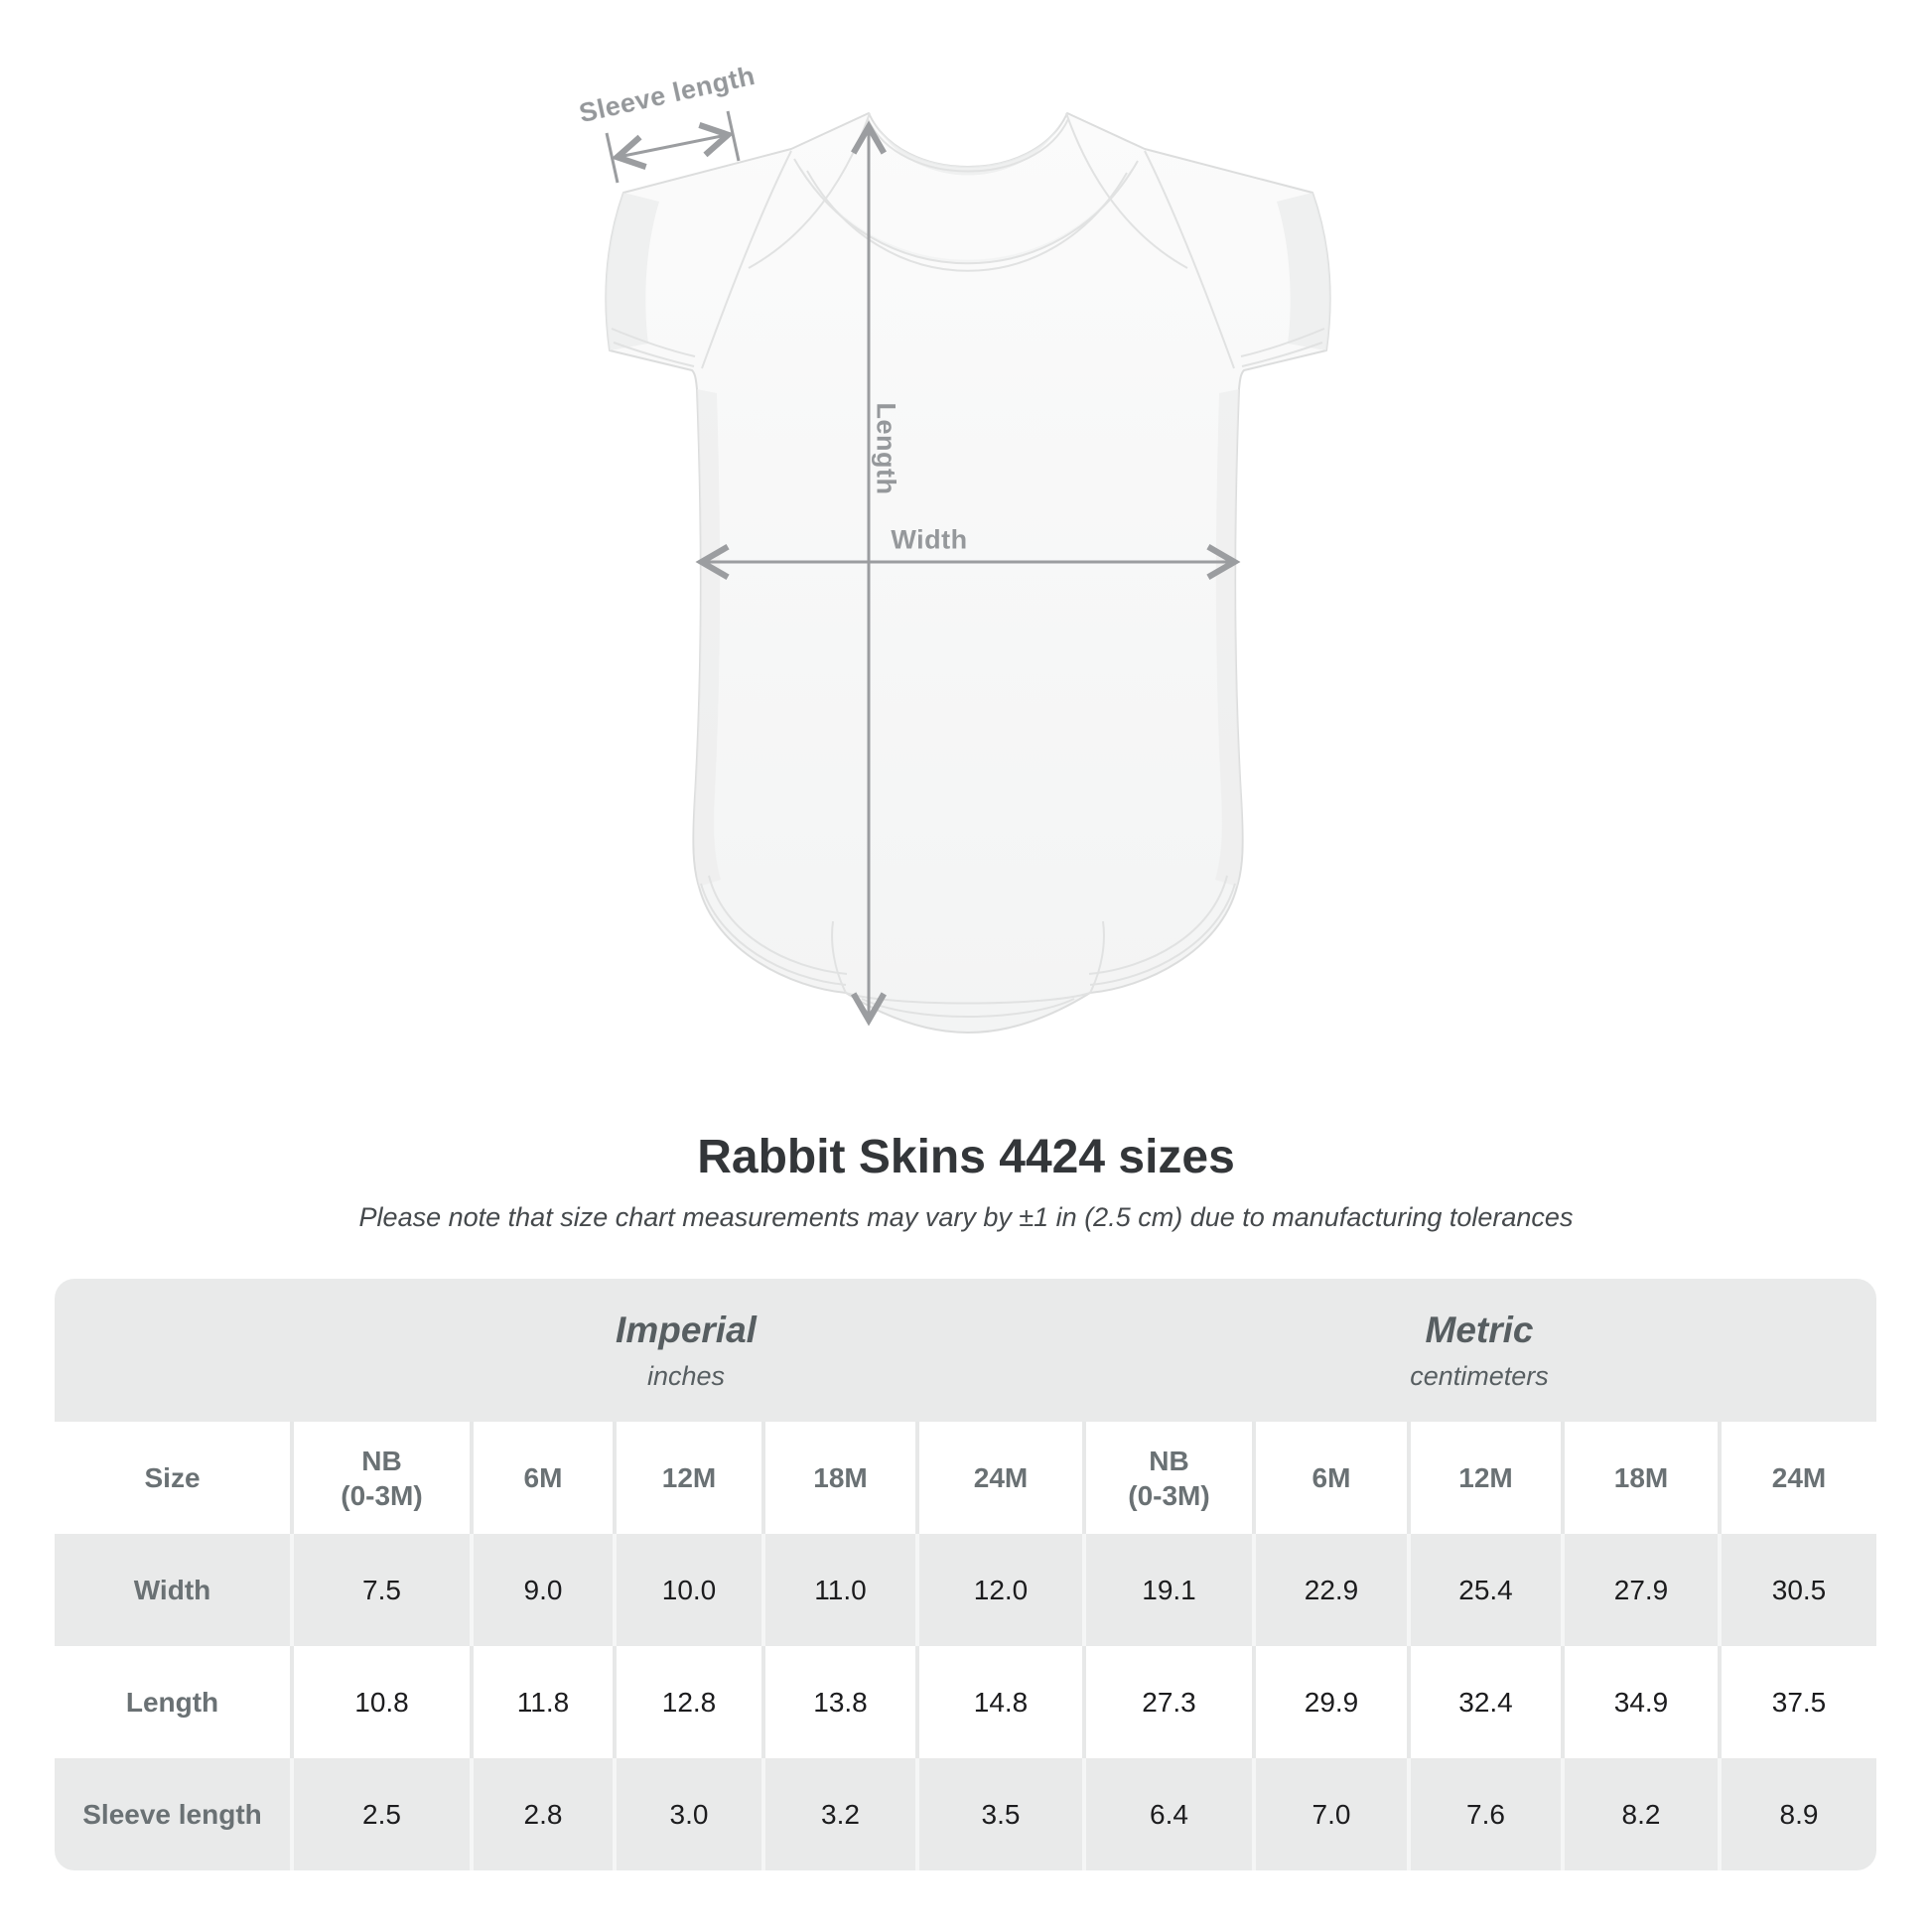 This screenshot has width=1932, height=1932. Describe the element at coordinates (1480, 1329) in the screenshot. I see `unit-name-metric: Metric` at that location.